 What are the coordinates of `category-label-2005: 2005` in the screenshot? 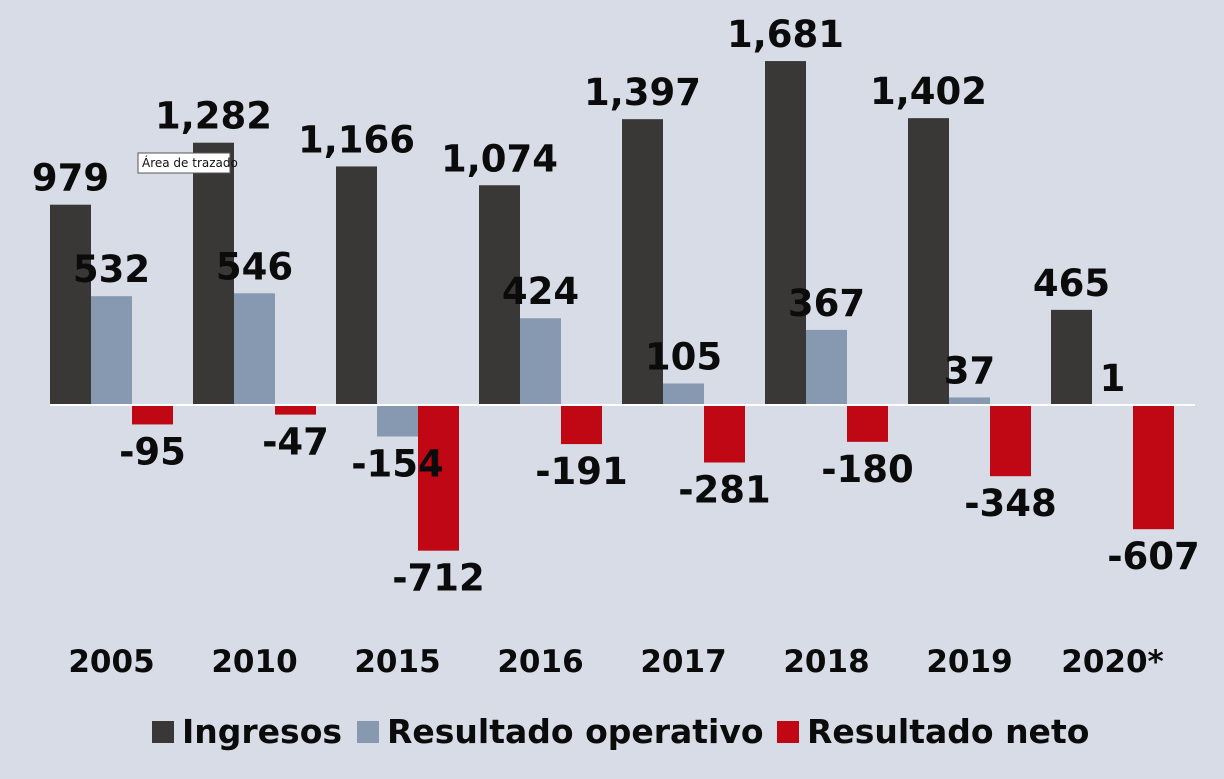 It's located at (111, 662).